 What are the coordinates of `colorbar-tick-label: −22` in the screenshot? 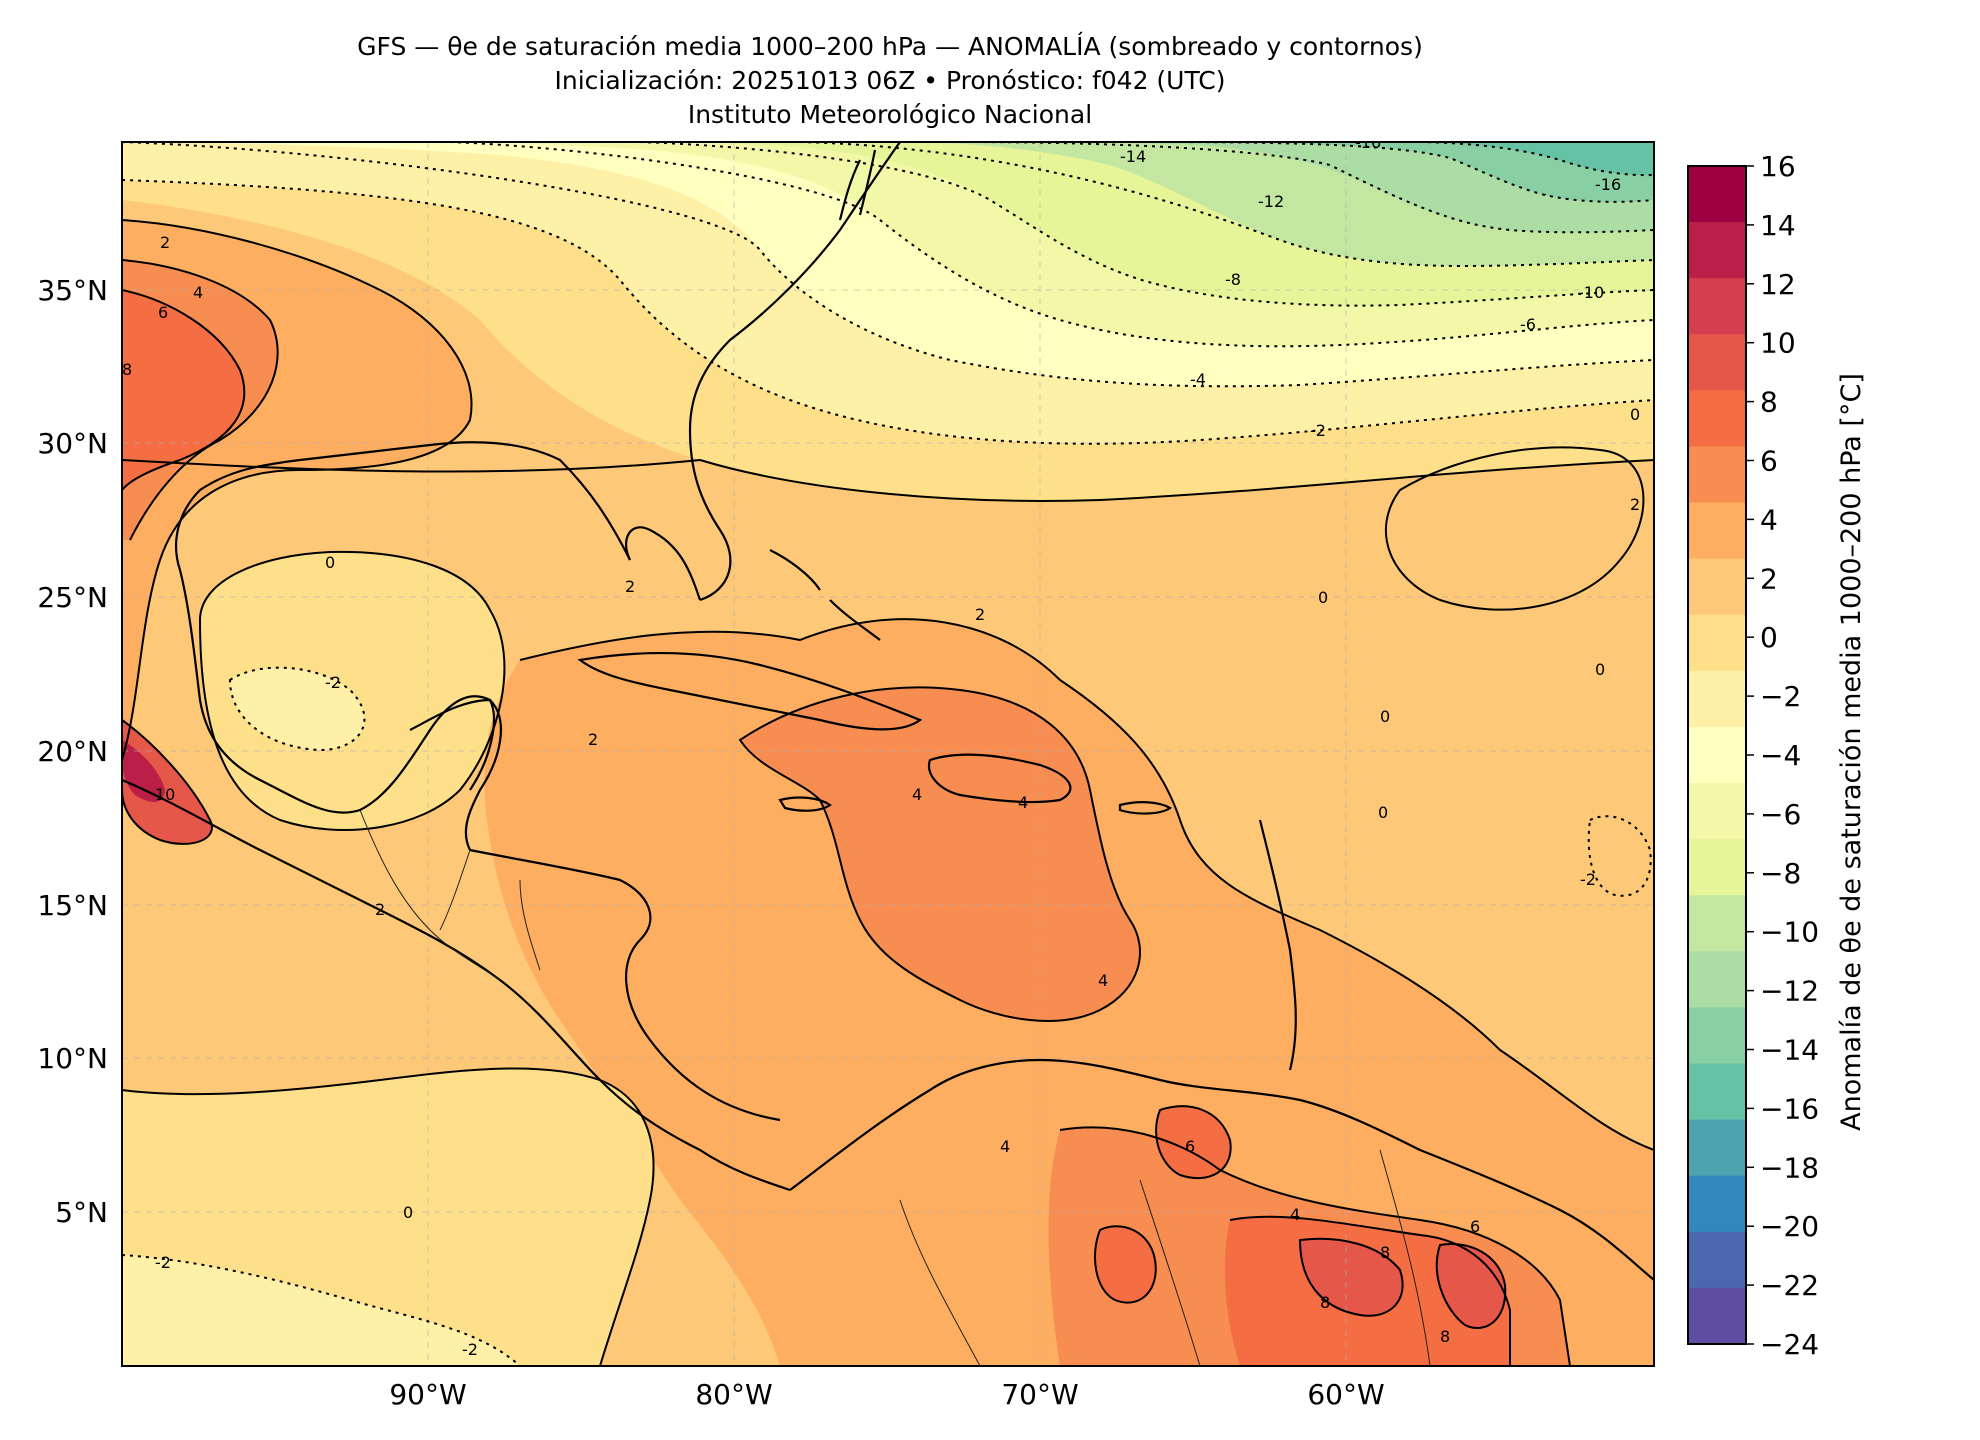 It's located at (1789, 1285).